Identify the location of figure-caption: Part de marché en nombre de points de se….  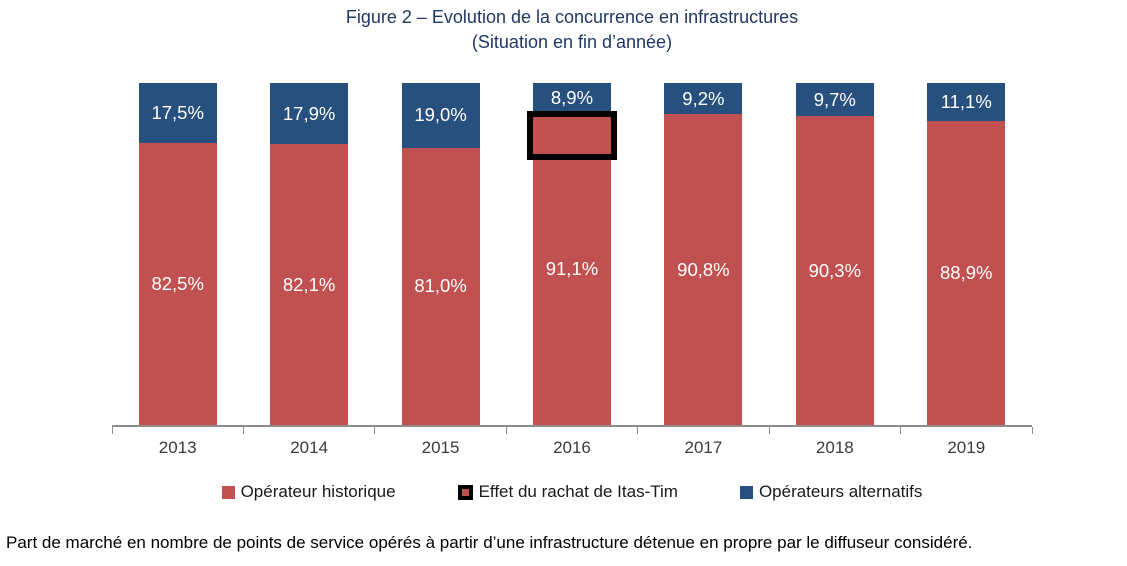
(489, 542).